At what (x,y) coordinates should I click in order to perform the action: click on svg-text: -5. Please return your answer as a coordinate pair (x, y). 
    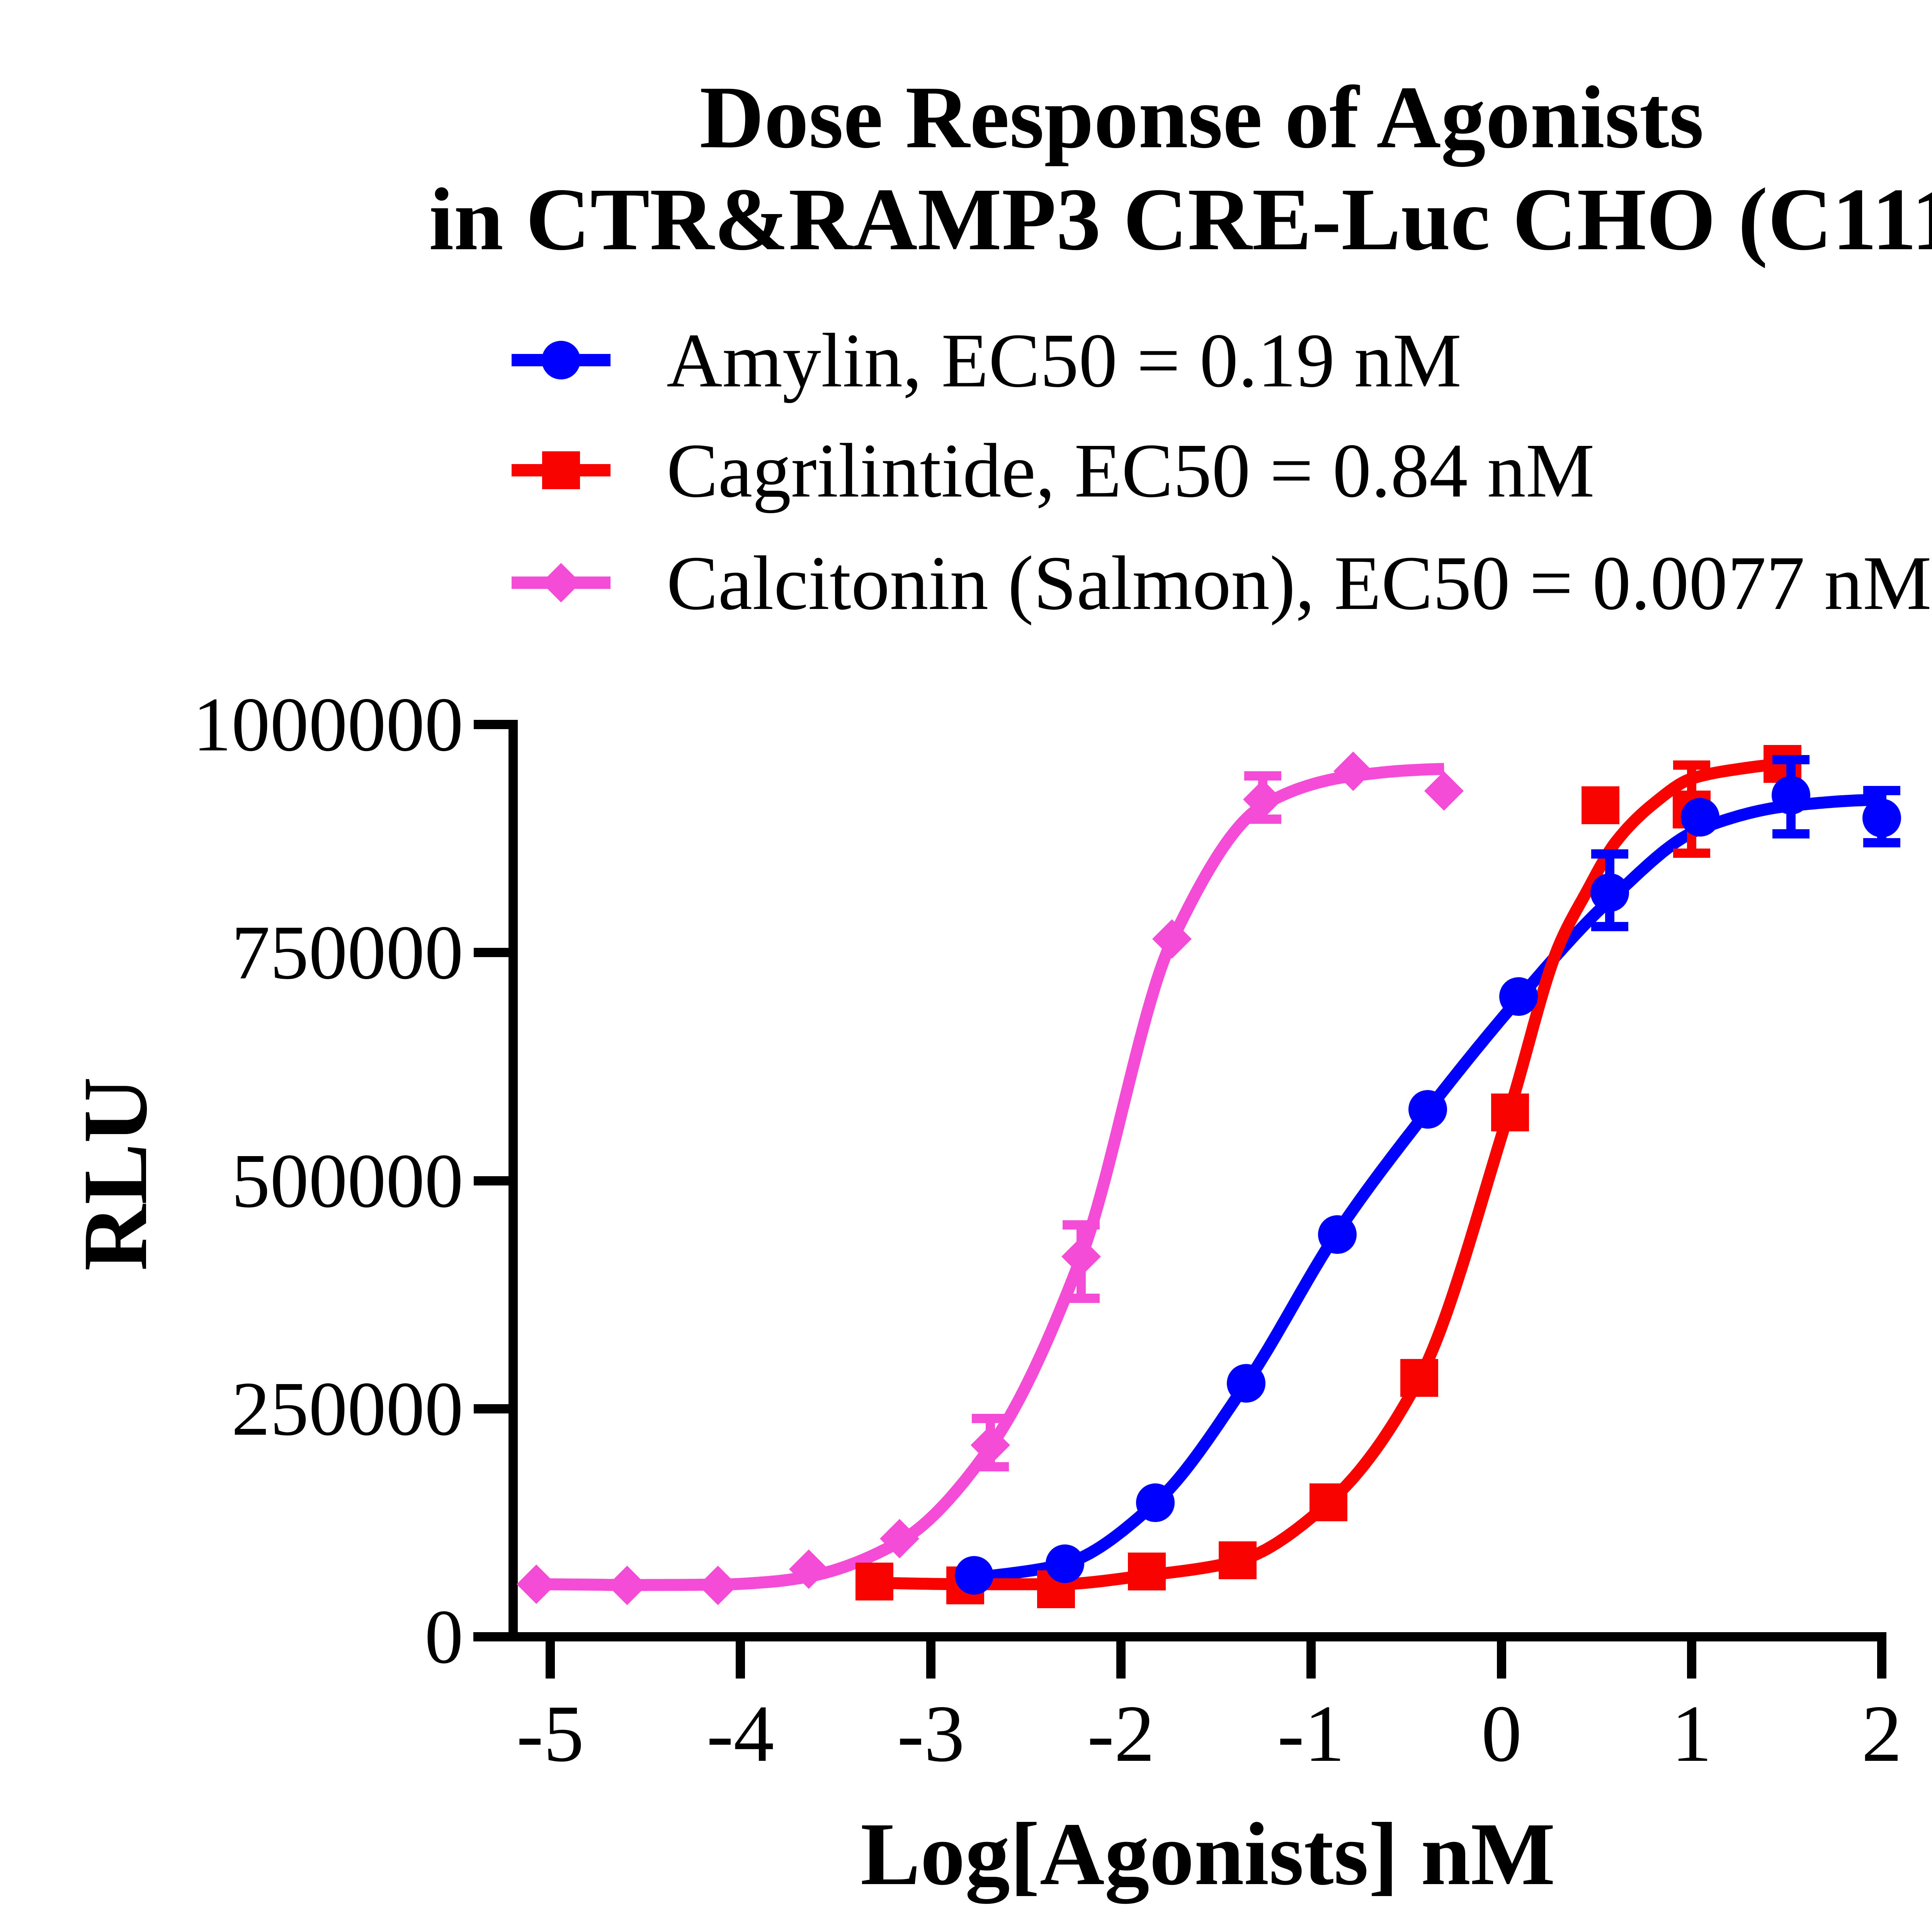
    Looking at the image, I should click on (550, 1734).